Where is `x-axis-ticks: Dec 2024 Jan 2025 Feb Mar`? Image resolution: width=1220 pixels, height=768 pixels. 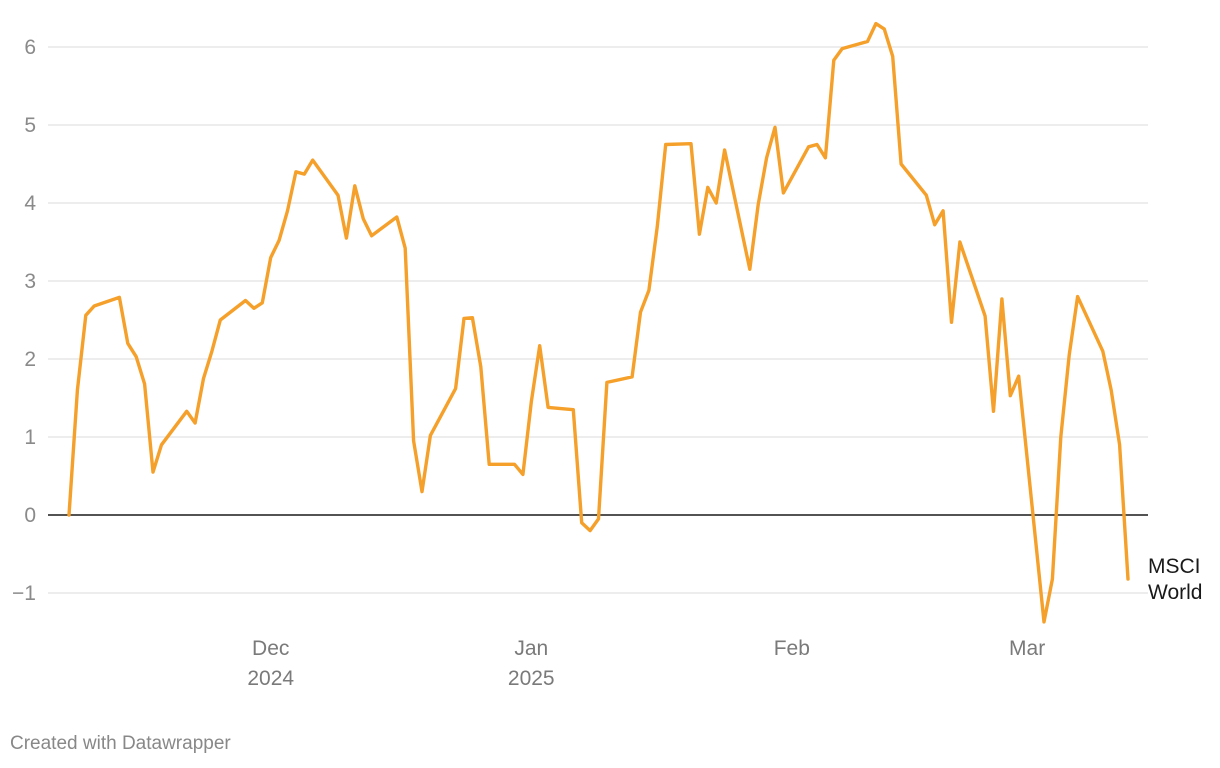 x-axis-ticks: Dec 2024 Jan 2025 Feb Mar is located at coordinates (646, 663).